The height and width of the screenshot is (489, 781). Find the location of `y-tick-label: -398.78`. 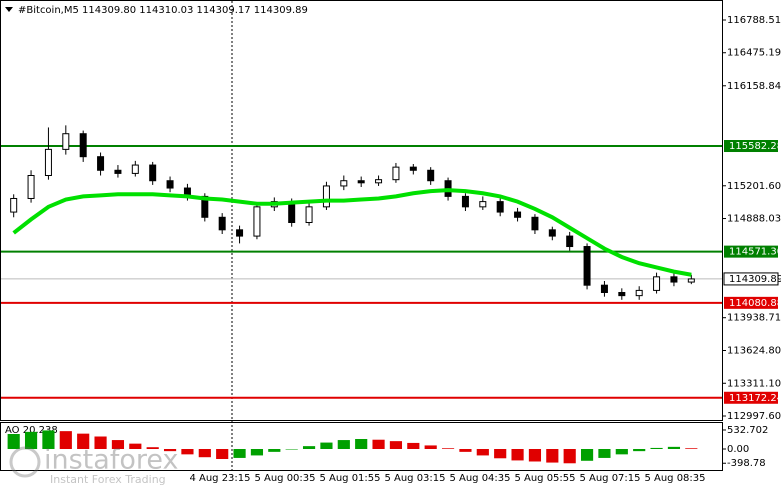

y-tick-label: -398.78 is located at coordinates (746, 463).